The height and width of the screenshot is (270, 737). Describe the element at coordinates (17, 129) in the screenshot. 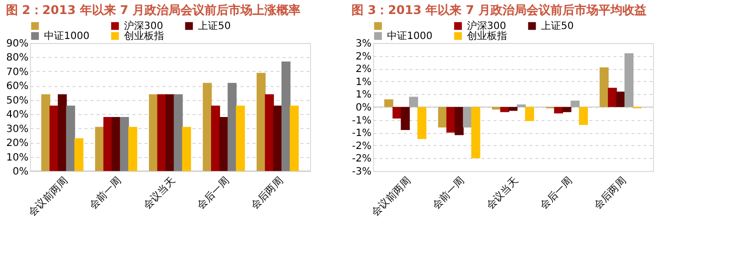

I see `y-tick-label: 30%` at that location.